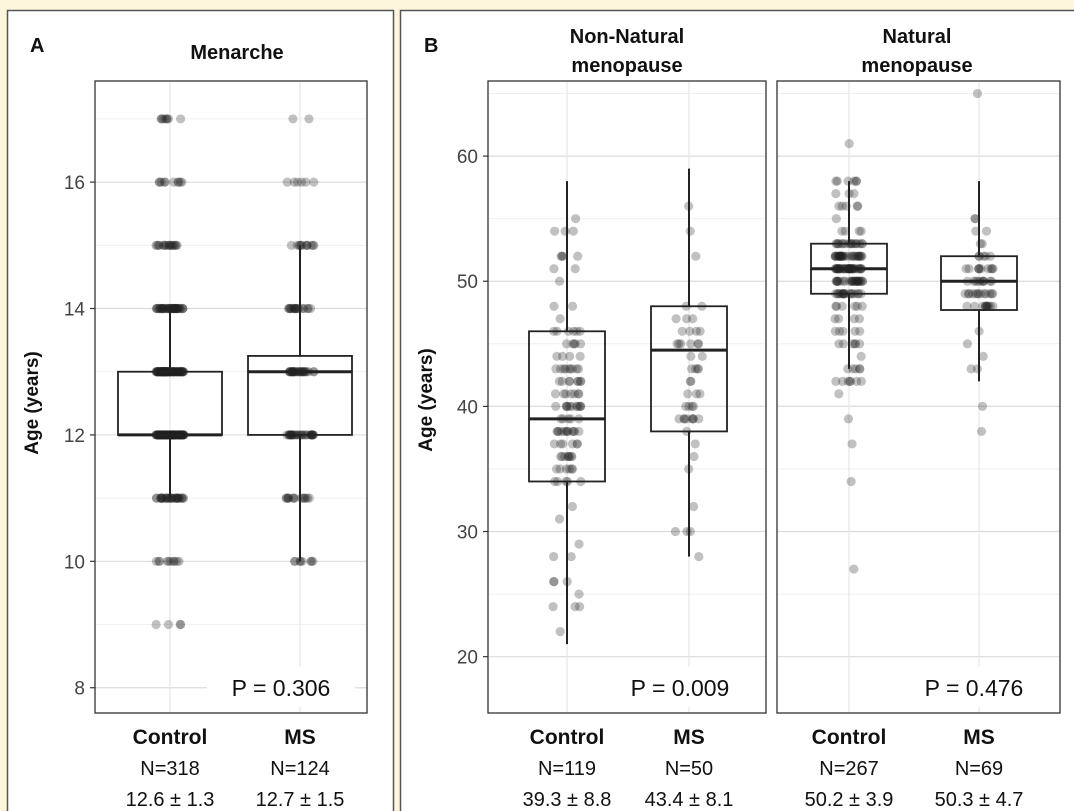 The width and height of the screenshot is (1074, 811). What do you see at coordinates (680, 687) in the screenshot?
I see `p-value-background` at bounding box center [680, 687].